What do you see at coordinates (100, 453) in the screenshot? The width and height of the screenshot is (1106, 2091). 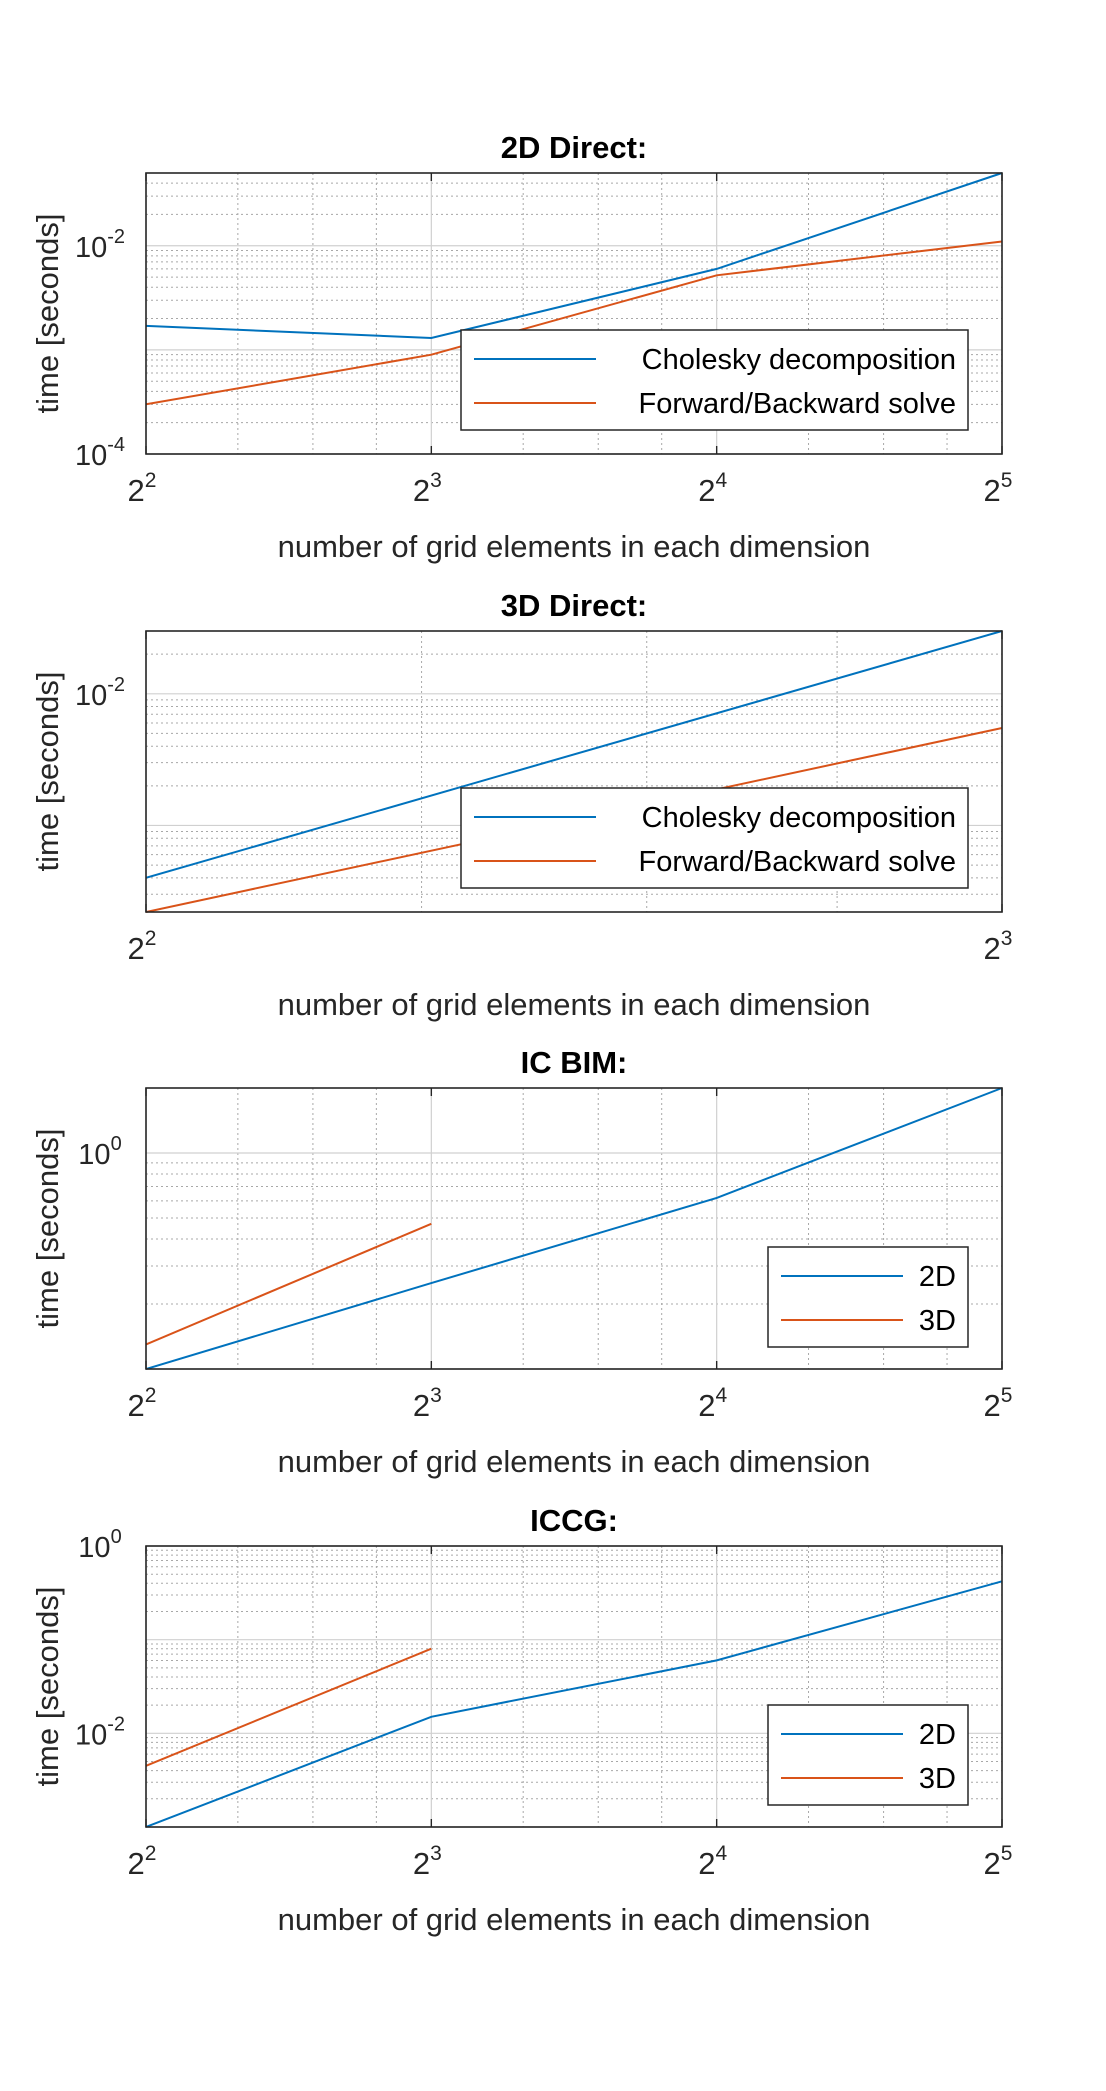 I see `y-tick-label: 10⁻⁴` at bounding box center [100, 453].